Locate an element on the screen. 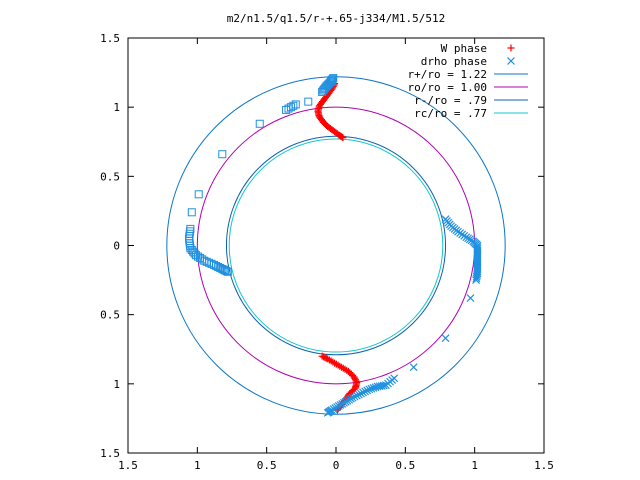 This screenshot has height=480, width=640. chart-title: m2/n1.5/q1.5/r-+.65-j334/M1.5/512 is located at coordinates (336, 18).